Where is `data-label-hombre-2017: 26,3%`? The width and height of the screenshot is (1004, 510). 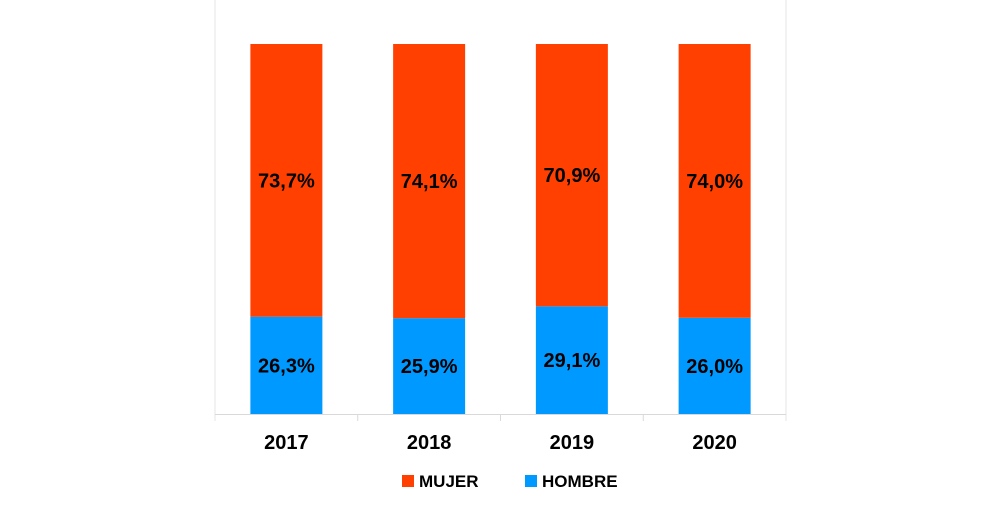
data-label-hombre-2017: 26,3% is located at coordinates (286, 366).